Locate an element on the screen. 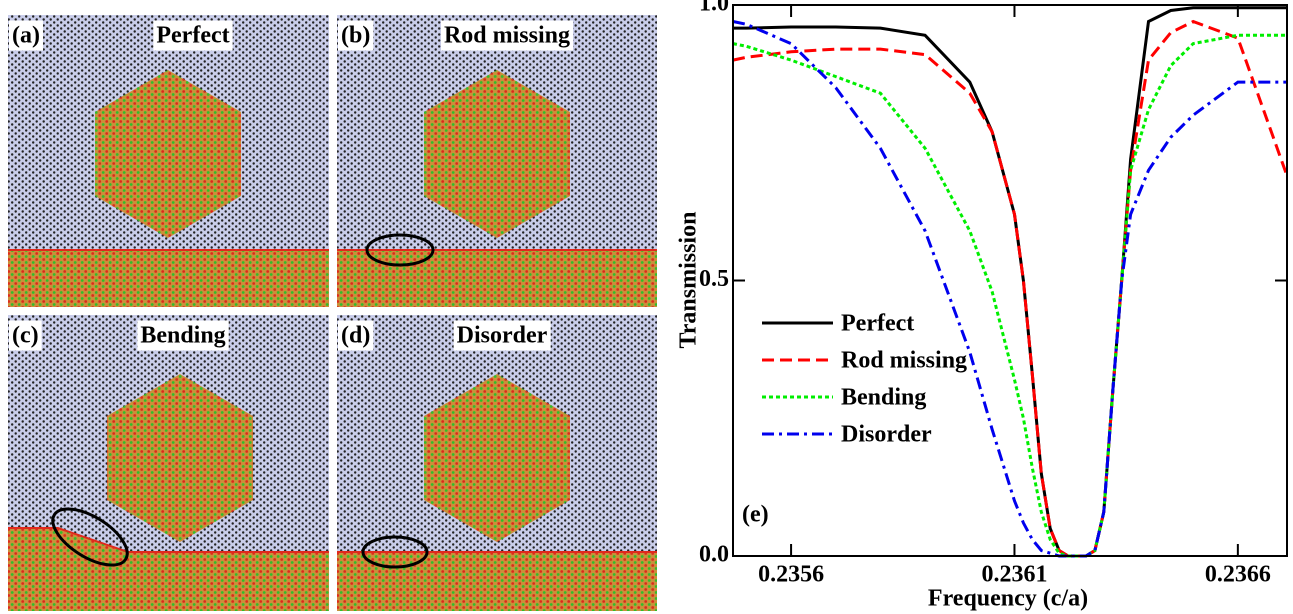 The width and height of the screenshot is (1293, 614). panel-title: Disorder is located at coordinates (502, 336).